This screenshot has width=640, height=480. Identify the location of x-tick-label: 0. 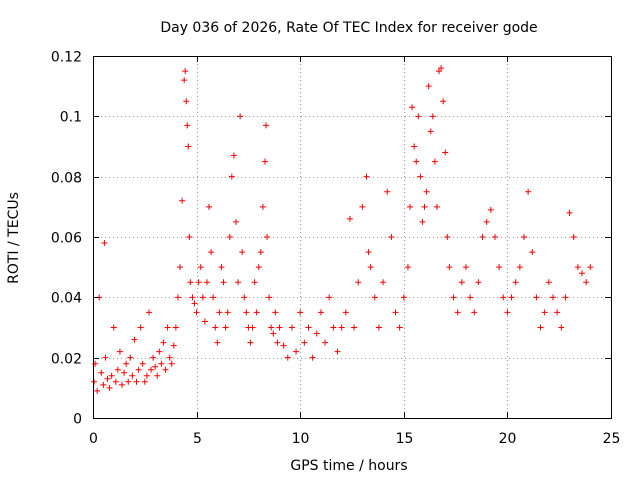
(93, 439).